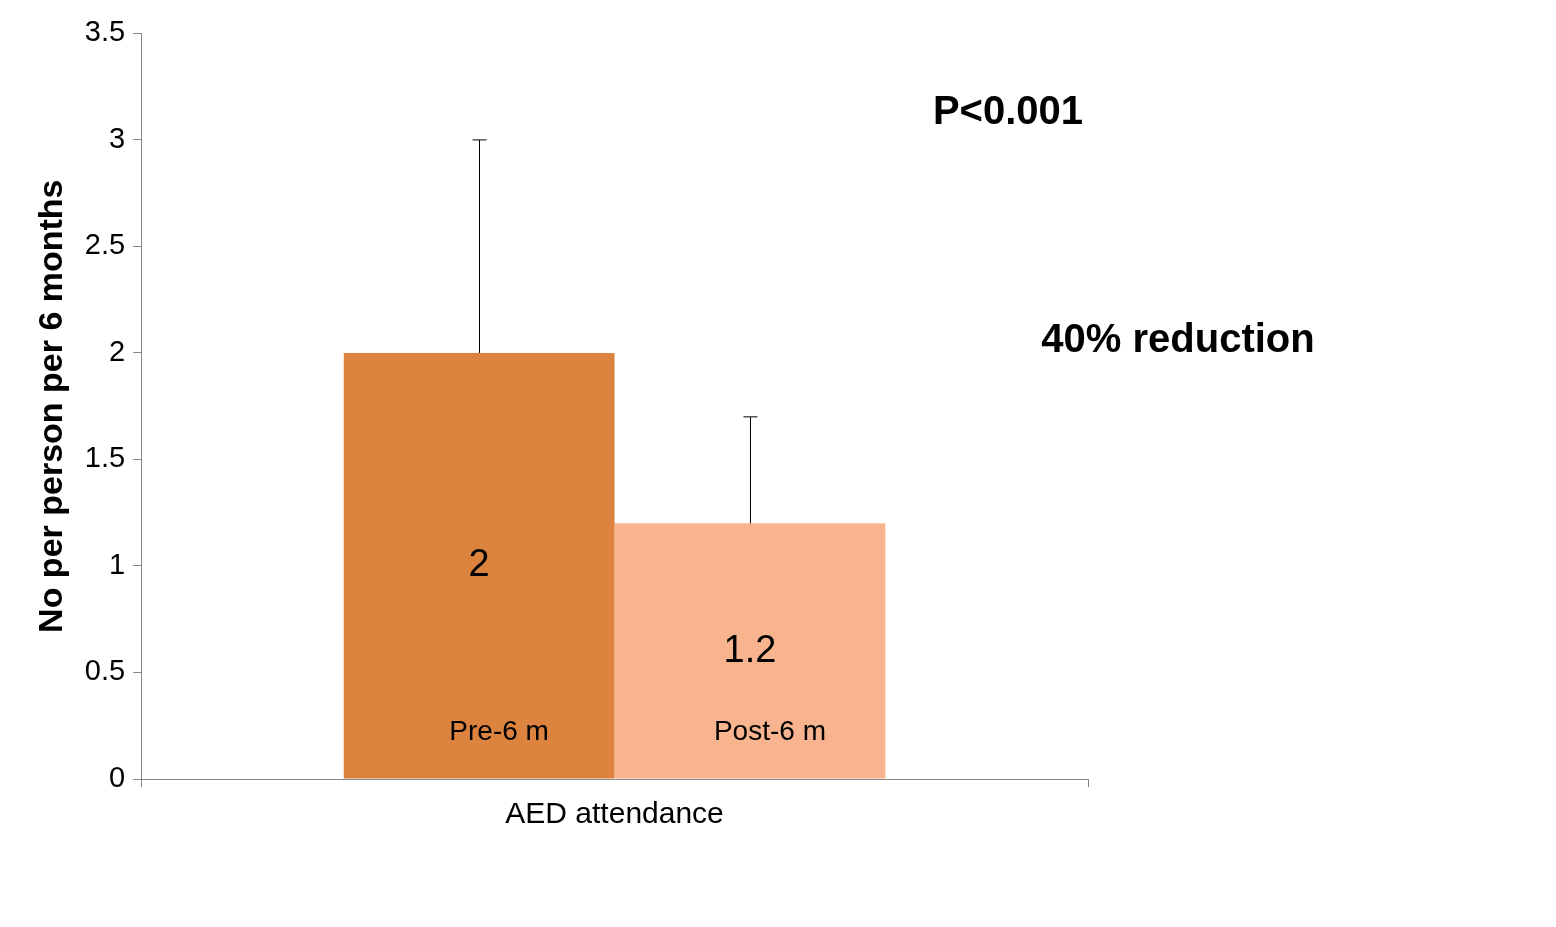 This screenshot has height=927, width=1556. I want to click on y-tick-label: 2.5, so click(105, 244).